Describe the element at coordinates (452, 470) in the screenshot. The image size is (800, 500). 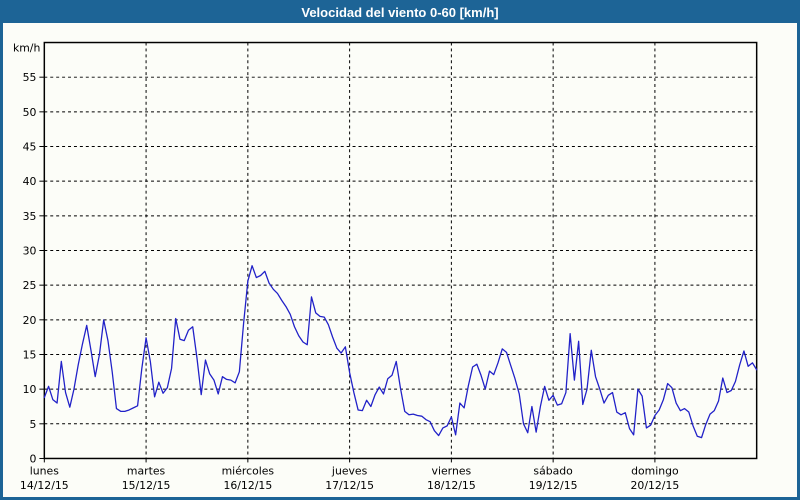
I see `day-name-label: viernes` at that location.